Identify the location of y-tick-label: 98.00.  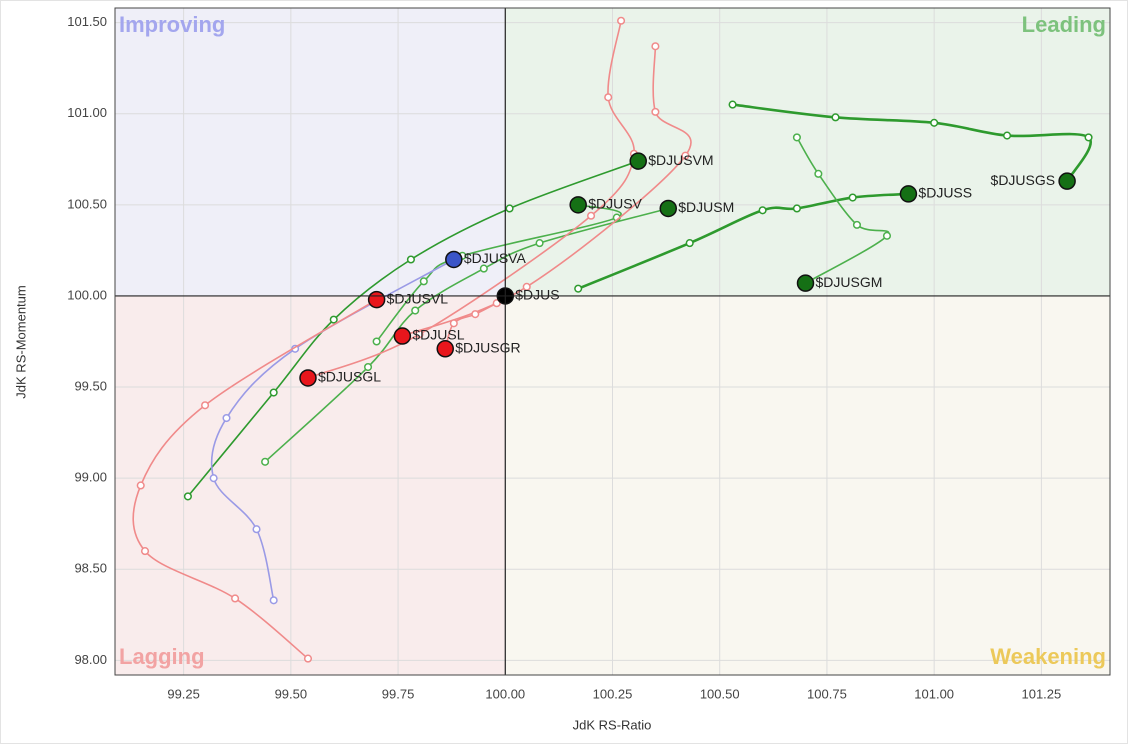
(90, 659).